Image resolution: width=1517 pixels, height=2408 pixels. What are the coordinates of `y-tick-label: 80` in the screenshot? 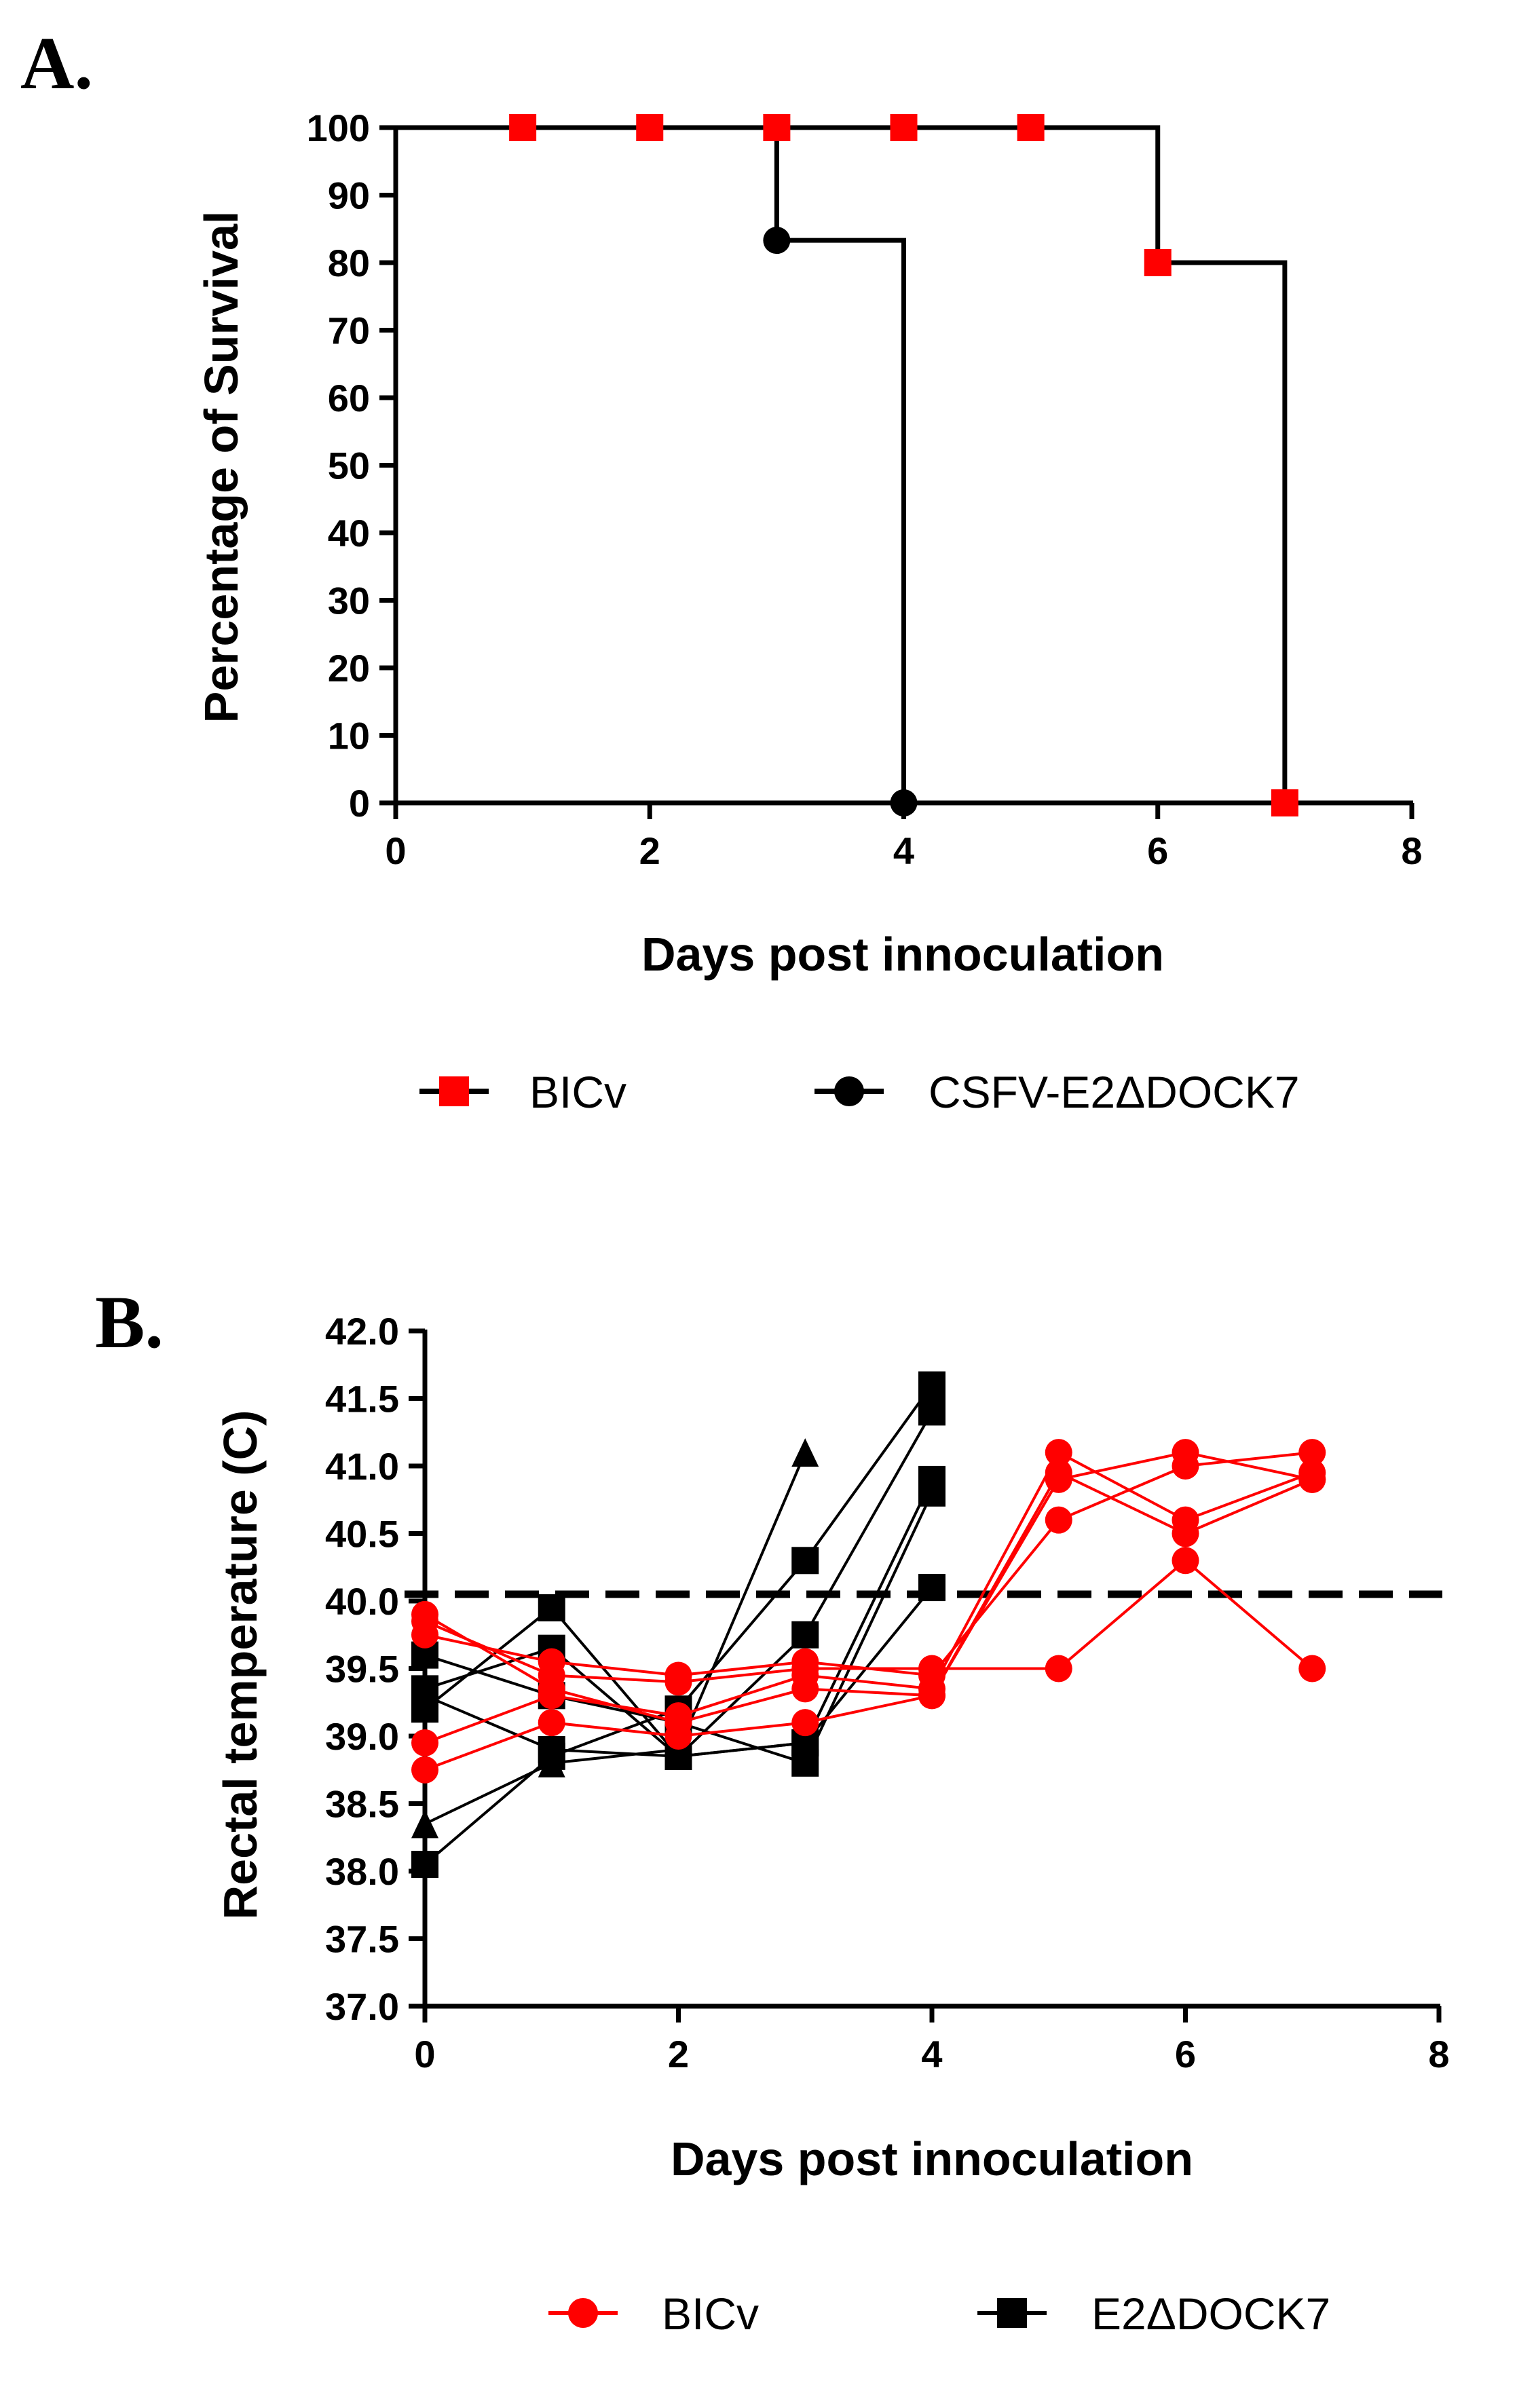 It's located at (349, 263).